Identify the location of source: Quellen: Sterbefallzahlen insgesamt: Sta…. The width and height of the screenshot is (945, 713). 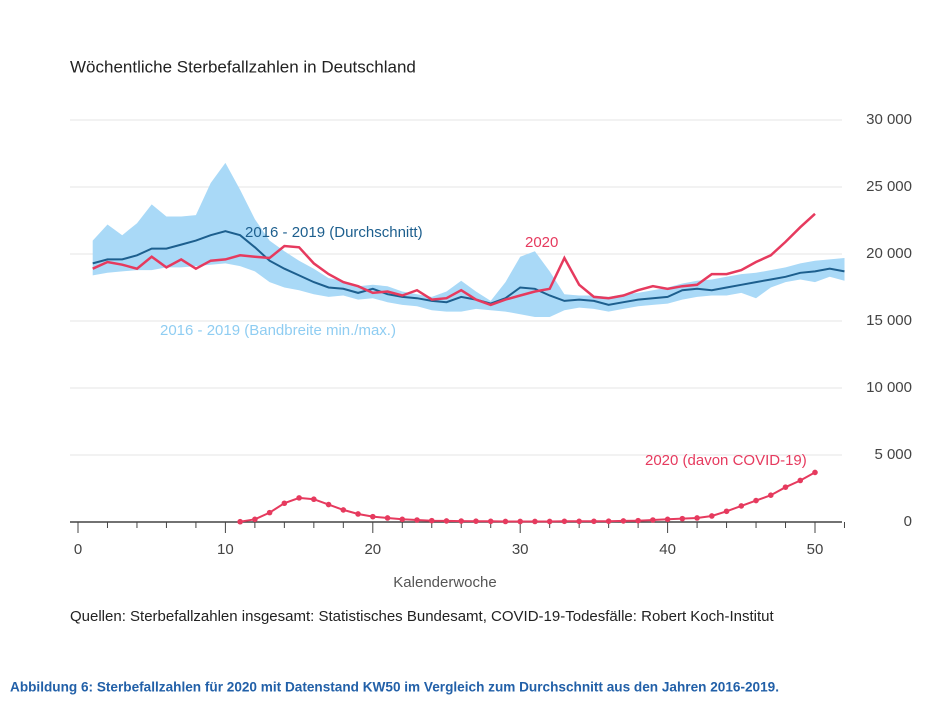
(422, 616).